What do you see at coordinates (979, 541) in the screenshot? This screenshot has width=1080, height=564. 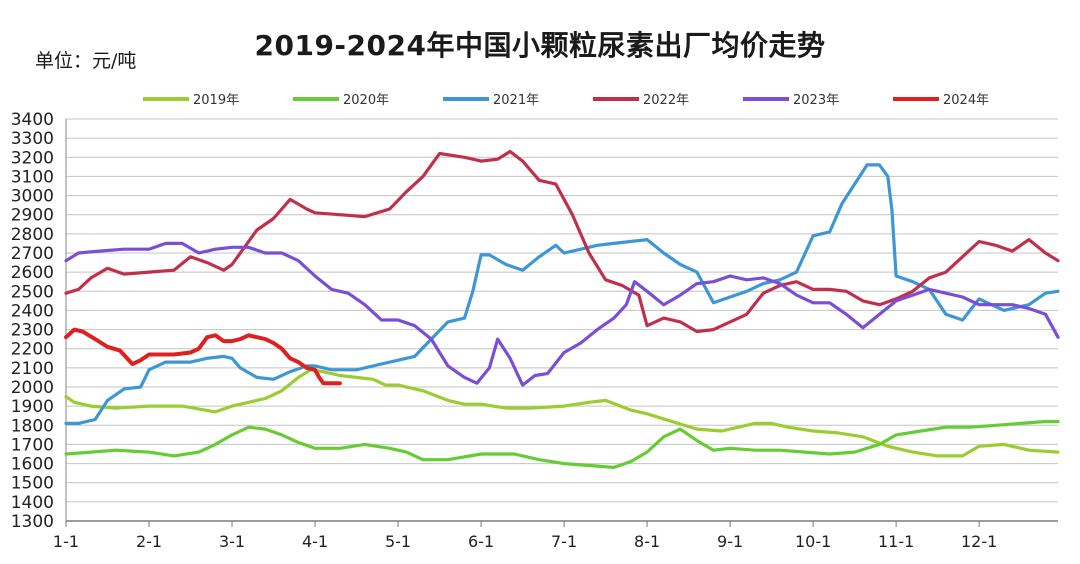 I see `x-tick-label: 12-1` at bounding box center [979, 541].